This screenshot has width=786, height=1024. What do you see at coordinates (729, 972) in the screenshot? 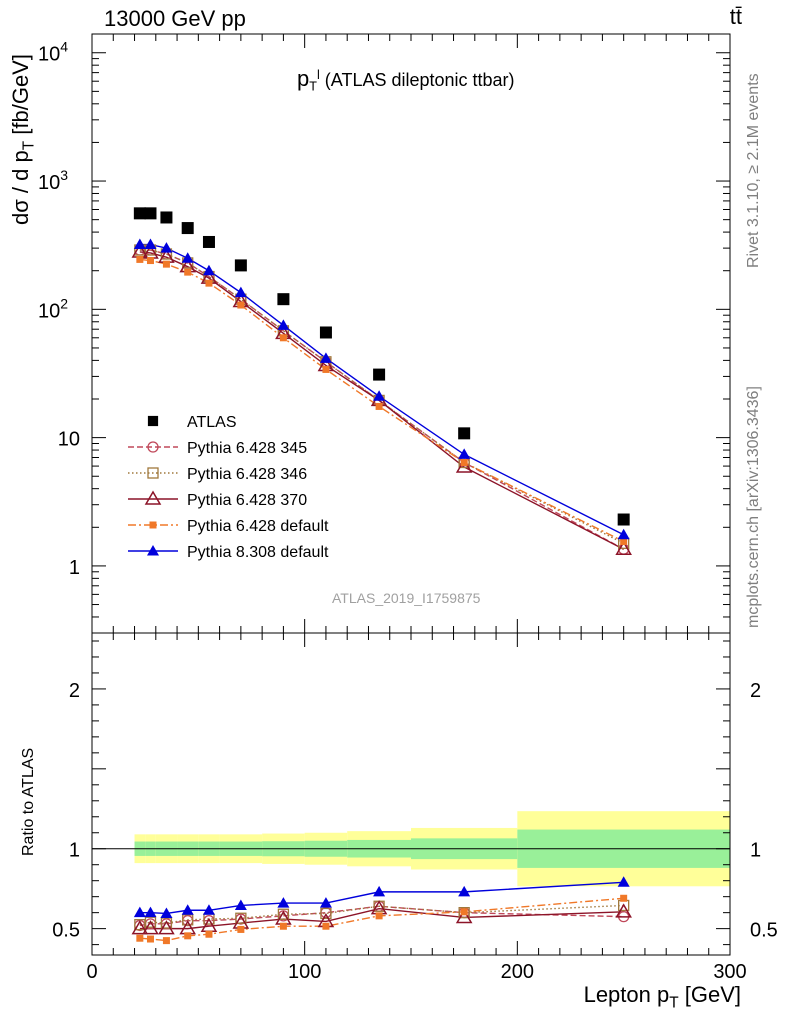
I see `x-tick-label: 300` at bounding box center [729, 972].